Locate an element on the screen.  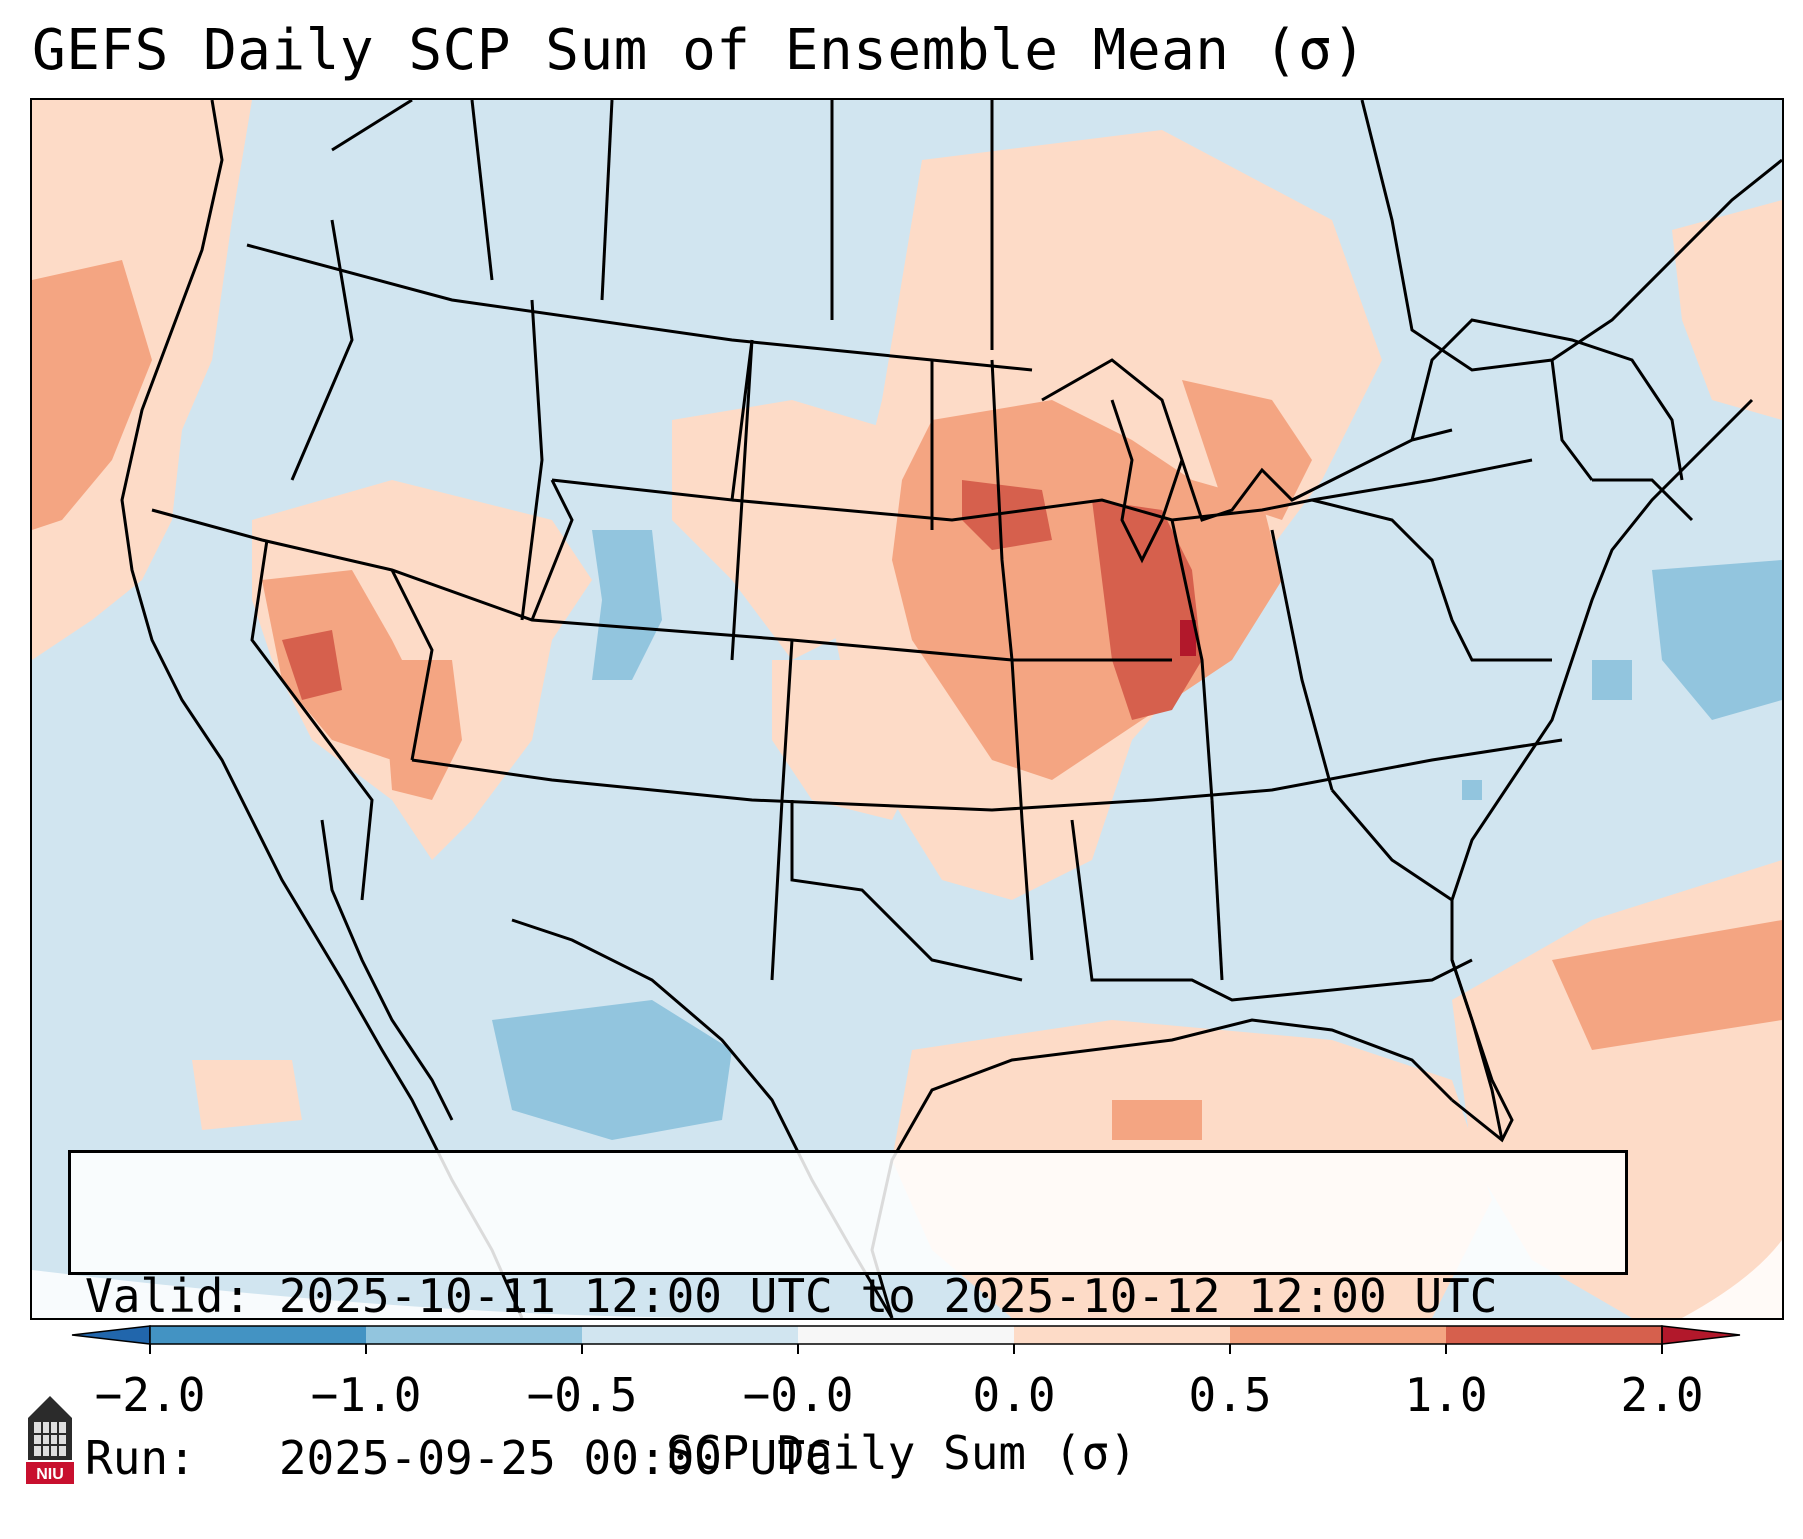
anomaly-layer-1.0-2.0 is located at coordinates (742, 600).